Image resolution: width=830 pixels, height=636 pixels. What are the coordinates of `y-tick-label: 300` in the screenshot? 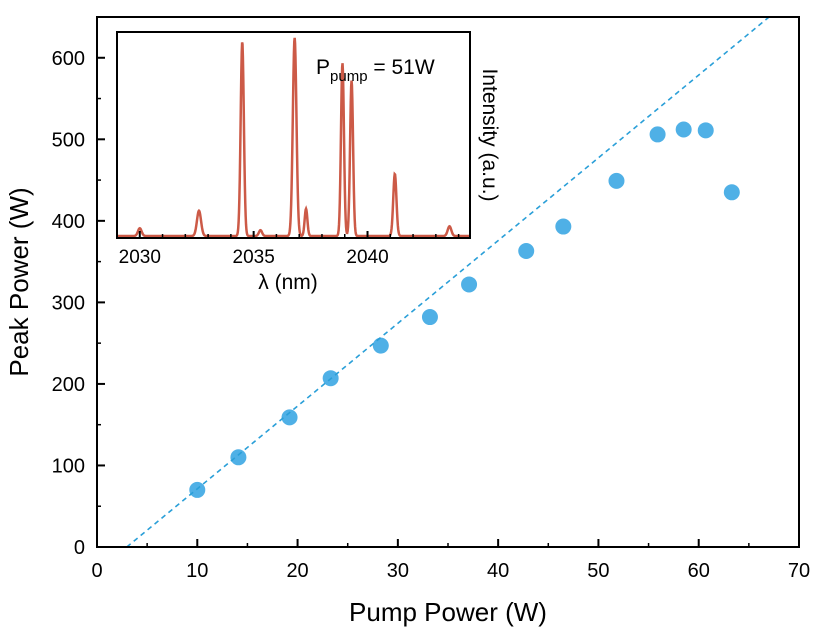 It's located at (68, 303).